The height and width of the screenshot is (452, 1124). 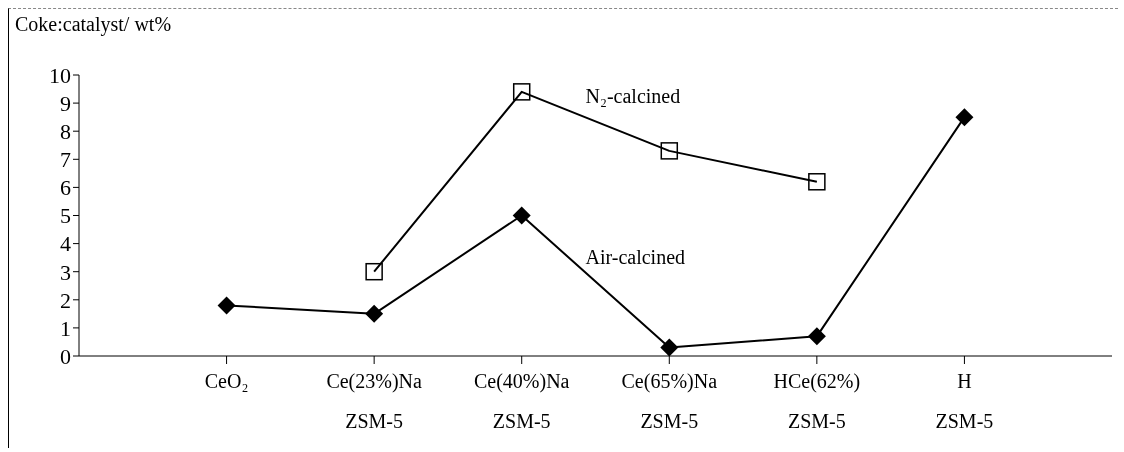 I want to click on y-tick-label: 4, so click(x=65, y=244).